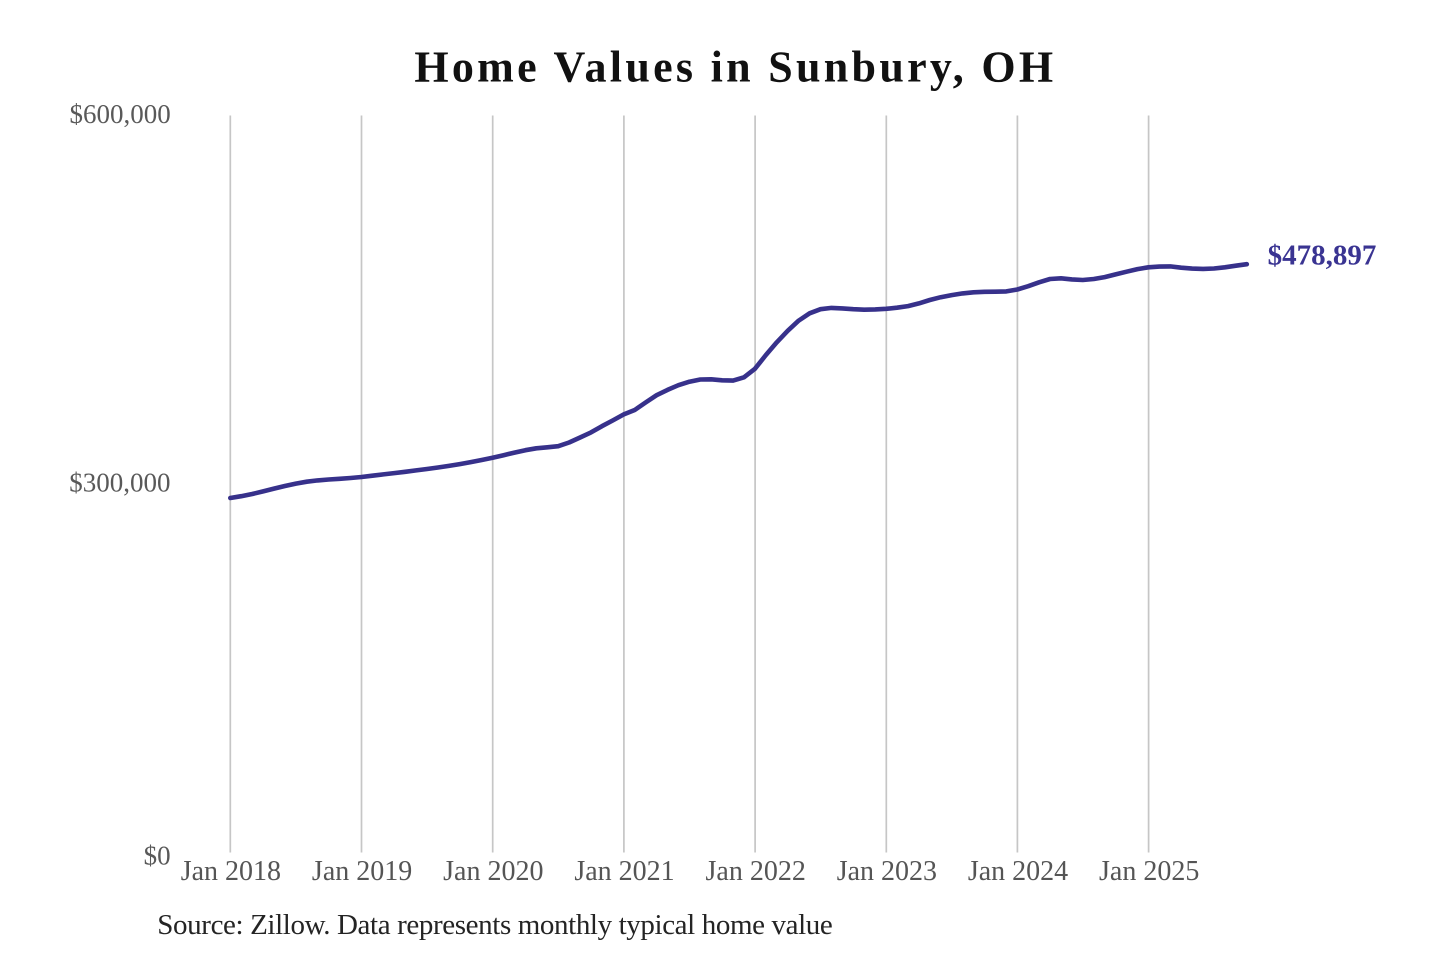  What do you see at coordinates (231, 871) in the screenshot?
I see `svg-text: Jan 2018` at bounding box center [231, 871].